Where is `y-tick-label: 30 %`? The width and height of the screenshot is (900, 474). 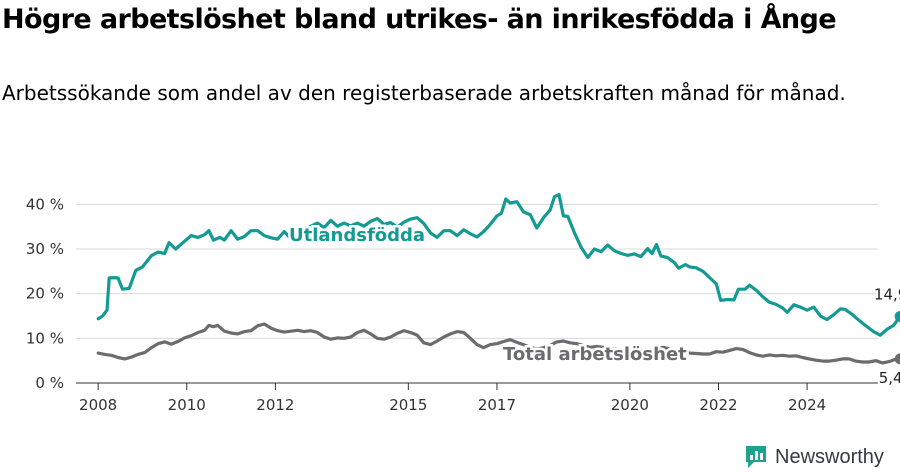
y-tick-label: 30 % is located at coordinates (45, 249).